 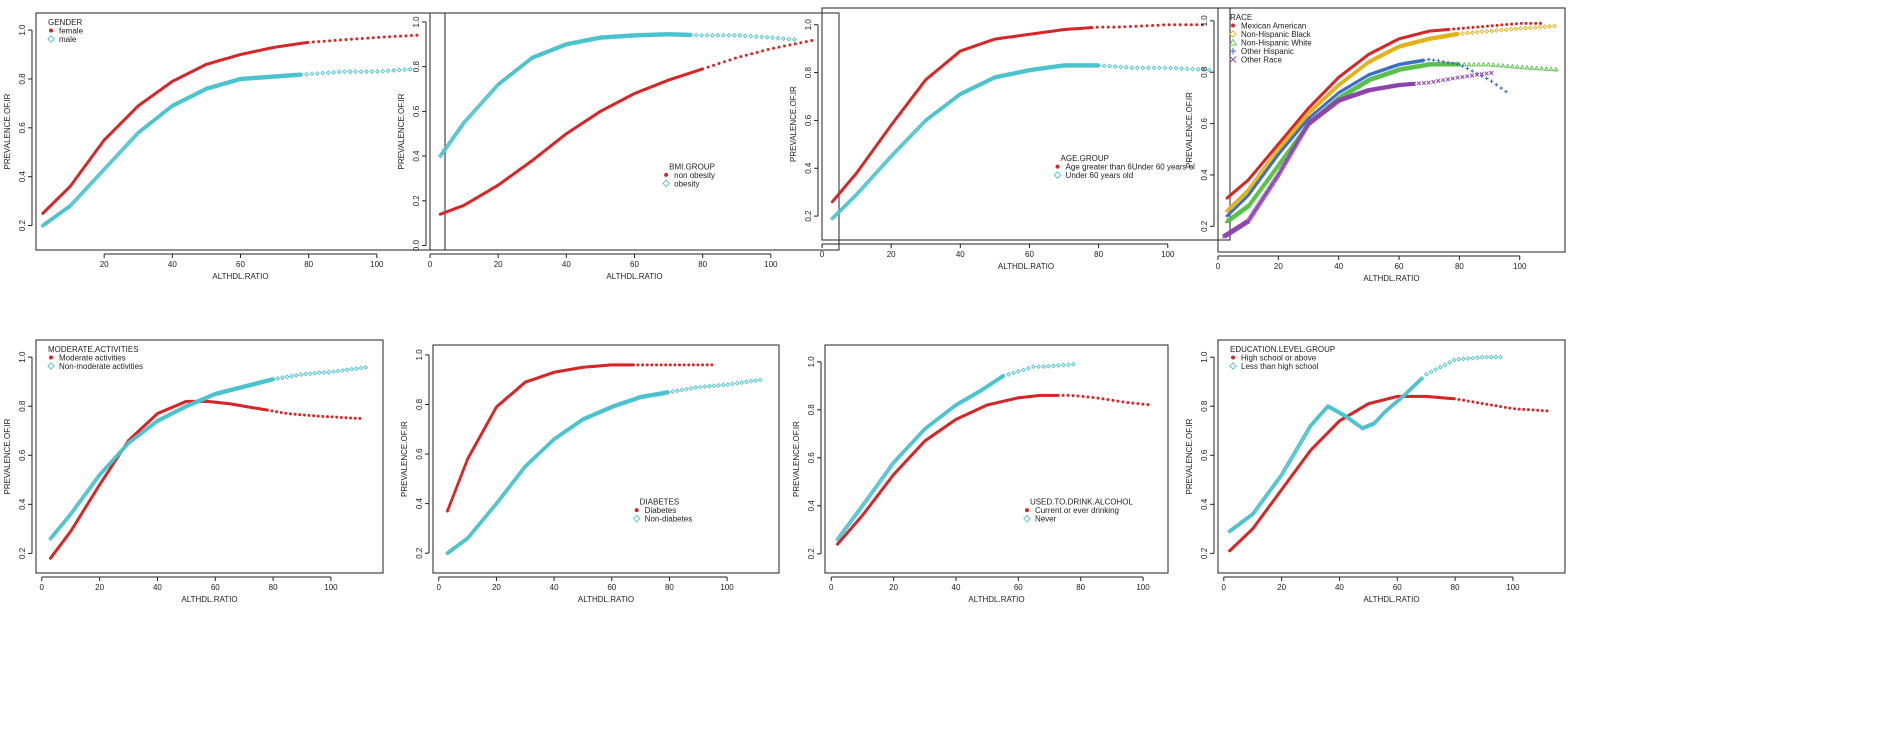 I want to click on legend-label: Non-diabetes, so click(x=669, y=519).